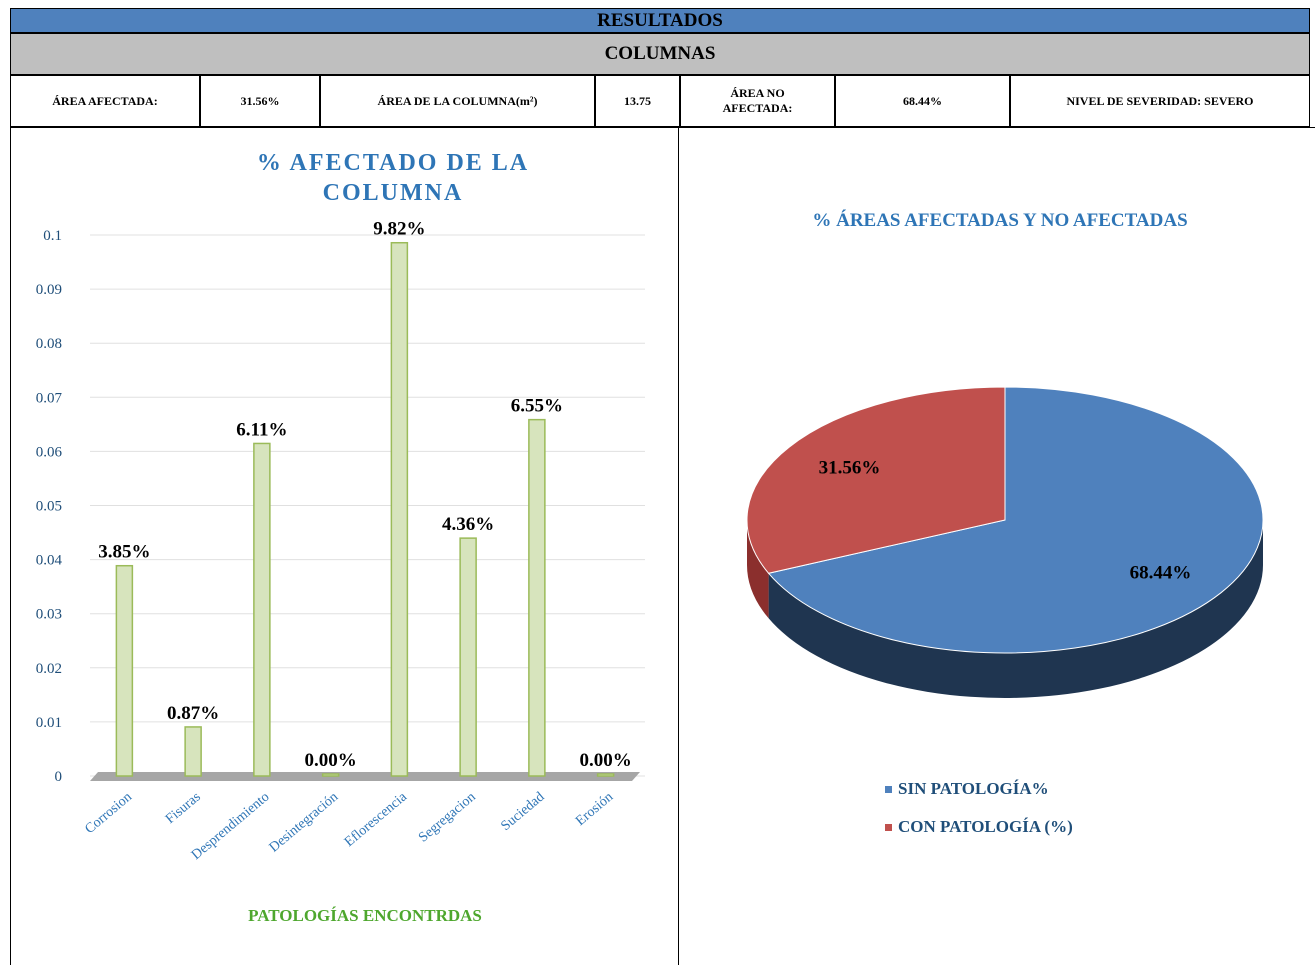  What do you see at coordinates (59, 777) in the screenshot?
I see `y-tick-label: 0` at bounding box center [59, 777].